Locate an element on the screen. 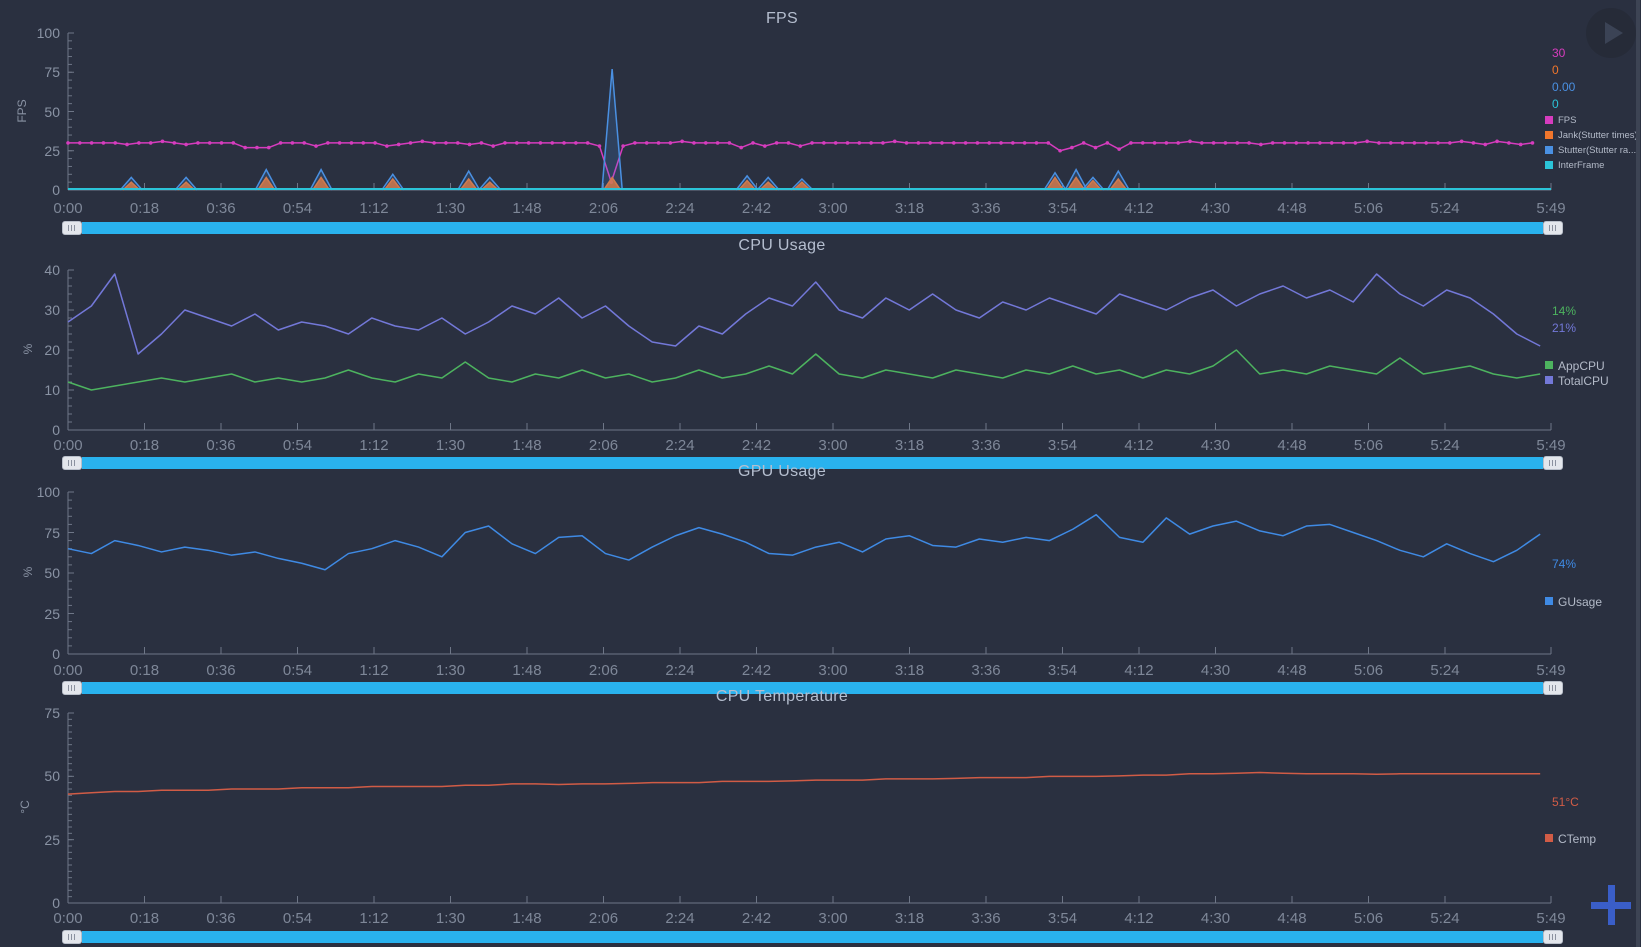 The image size is (1641, 947). x-tick-label: 5:06 is located at coordinates (1368, 445).